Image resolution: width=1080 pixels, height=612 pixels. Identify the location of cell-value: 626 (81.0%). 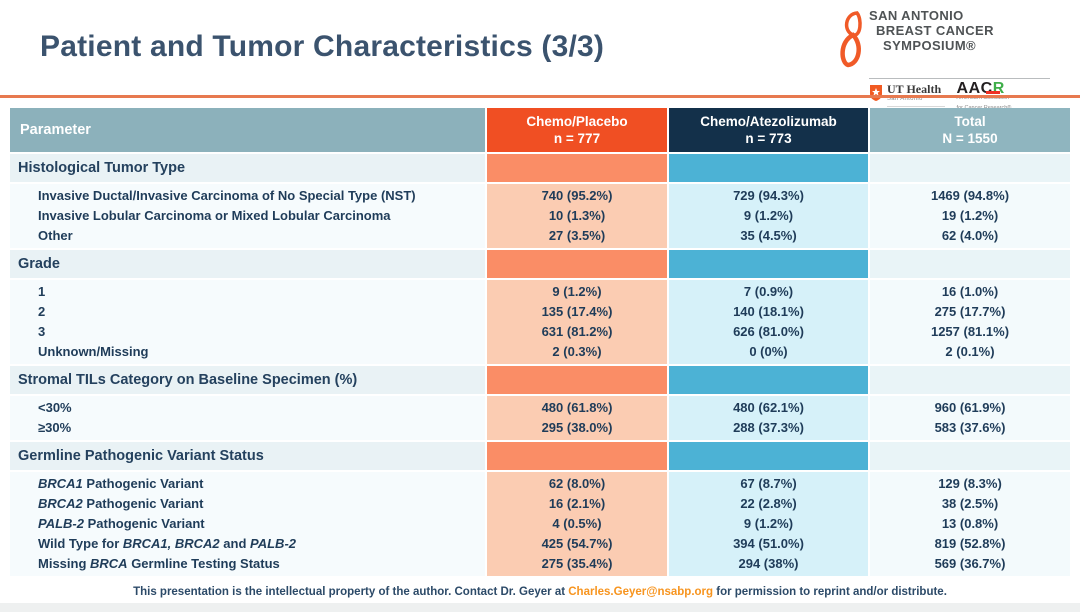
(768, 331).